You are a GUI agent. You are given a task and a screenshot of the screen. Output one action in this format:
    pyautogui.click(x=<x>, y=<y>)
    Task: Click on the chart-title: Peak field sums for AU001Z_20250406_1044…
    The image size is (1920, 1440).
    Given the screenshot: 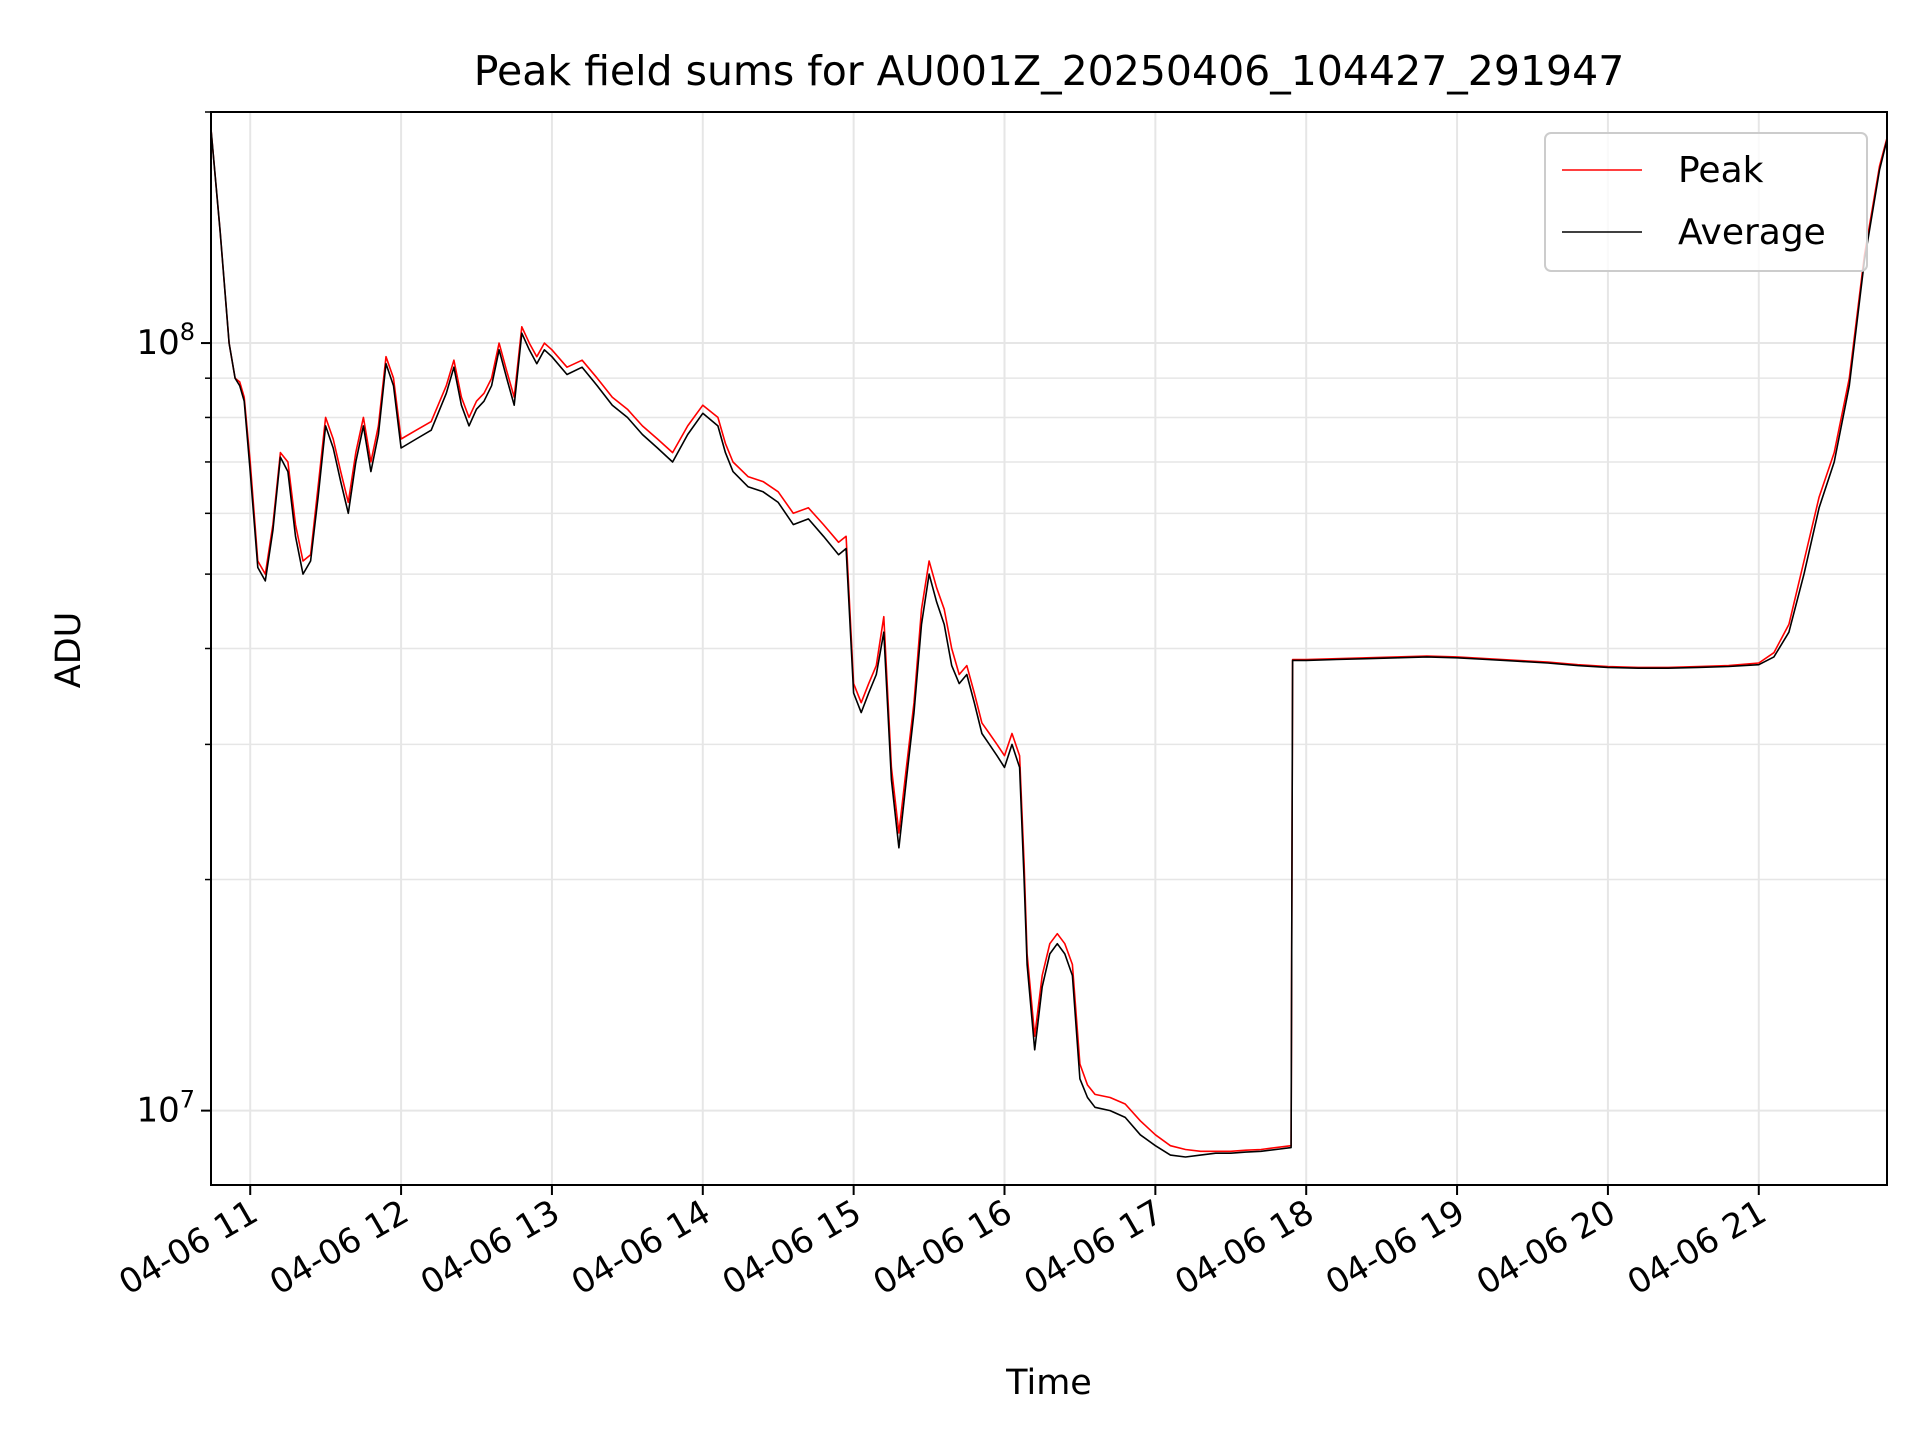 What is the action you would take?
    pyautogui.click(x=1049, y=71)
    